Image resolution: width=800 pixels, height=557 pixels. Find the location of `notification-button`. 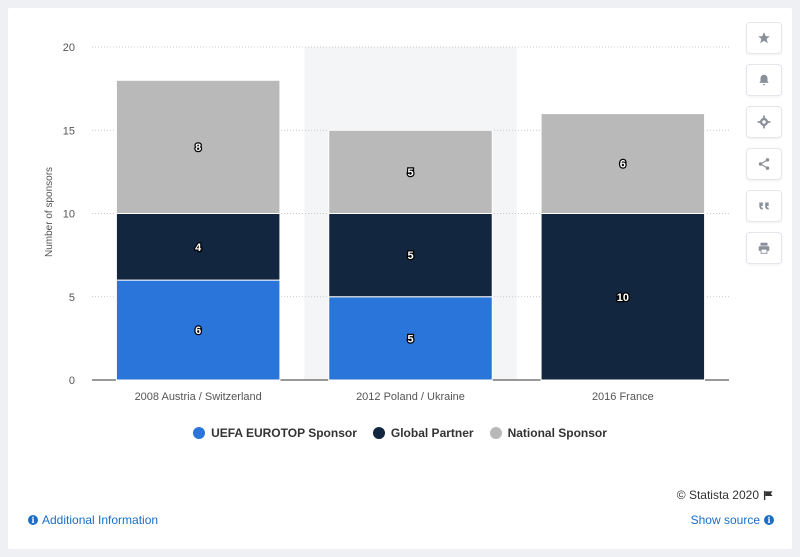

notification-button is located at coordinates (764, 80).